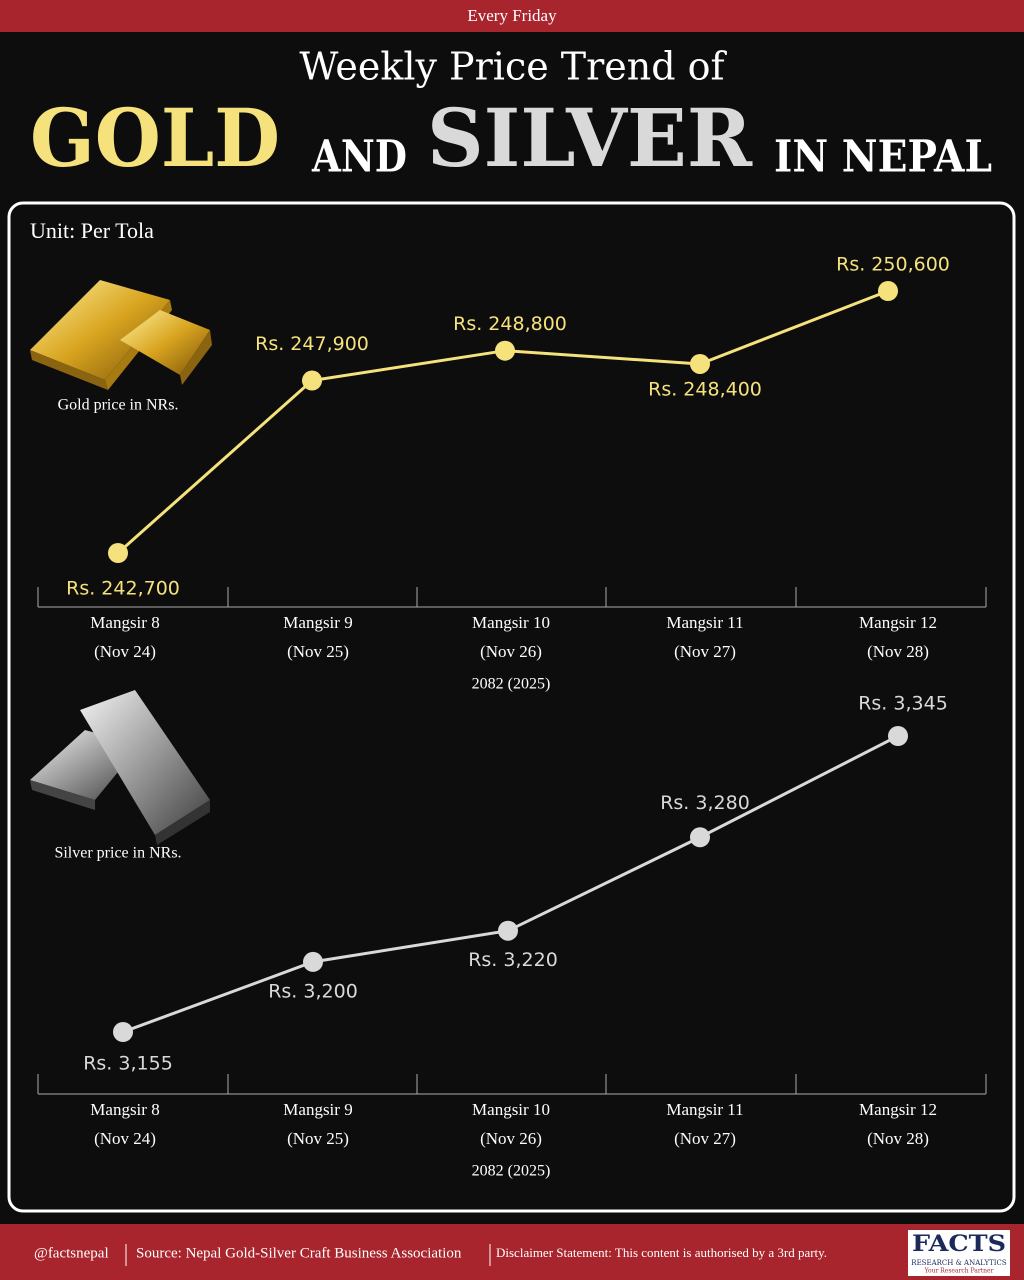 The height and width of the screenshot is (1280, 1024). I want to click on handle: @factsnepal, so click(71, 1253).